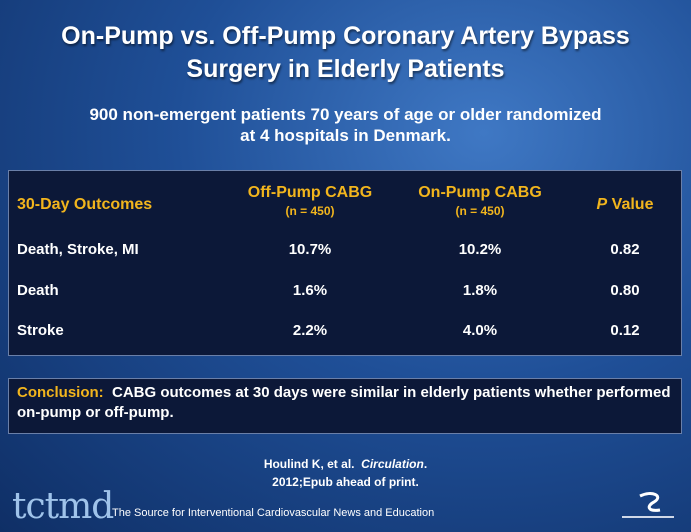  Describe the element at coordinates (60, 392) in the screenshot. I see `conclusion-label: Conclusion:` at that location.